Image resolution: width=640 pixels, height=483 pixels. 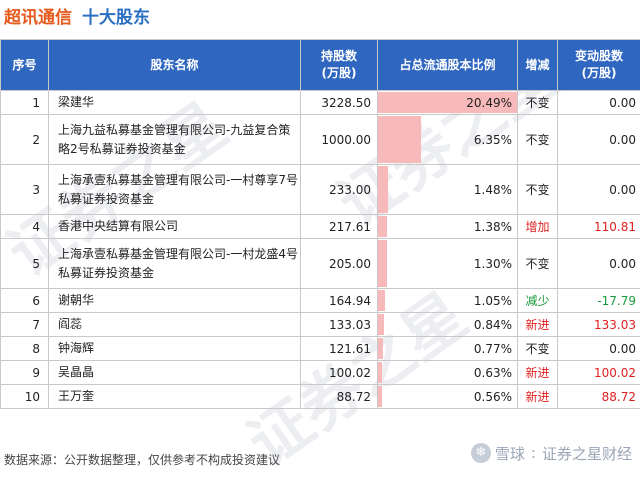 What do you see at coordinates (142, 459) in the screenshot?
I see `data-source-note: 数据来源：公开数据整理，仅供参考不构成投资建议` at bounding box center [142, 459].